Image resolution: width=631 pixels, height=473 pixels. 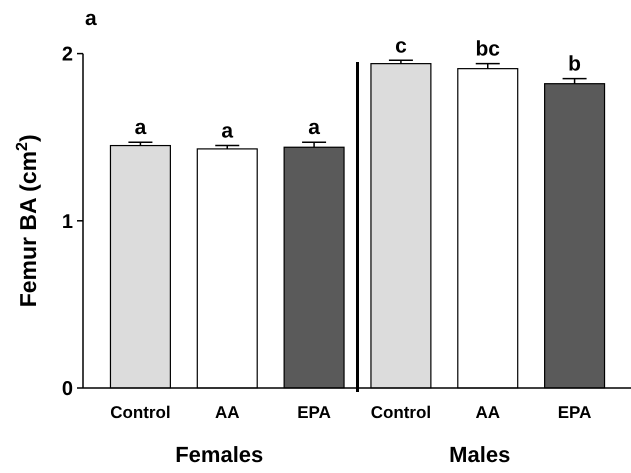 I want to click on text: a, so click(x=91, y=18).